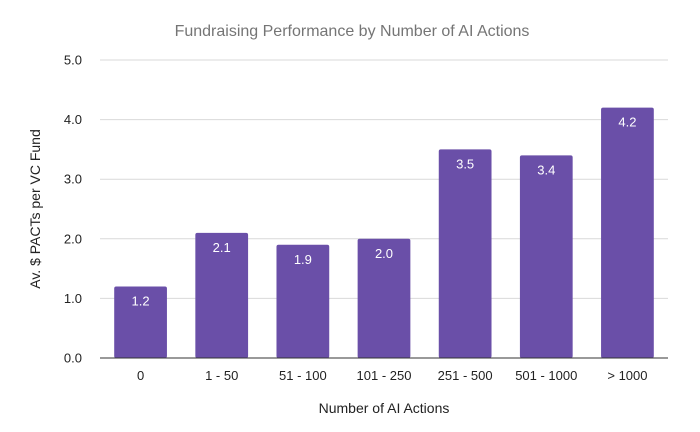  What do you see at coordinates (73, 209) in the screenshot?
I see `y-tick-labels: 0.0 1.0 2.0 3.0 4.0 5.0` at bounding box center [73, 209].